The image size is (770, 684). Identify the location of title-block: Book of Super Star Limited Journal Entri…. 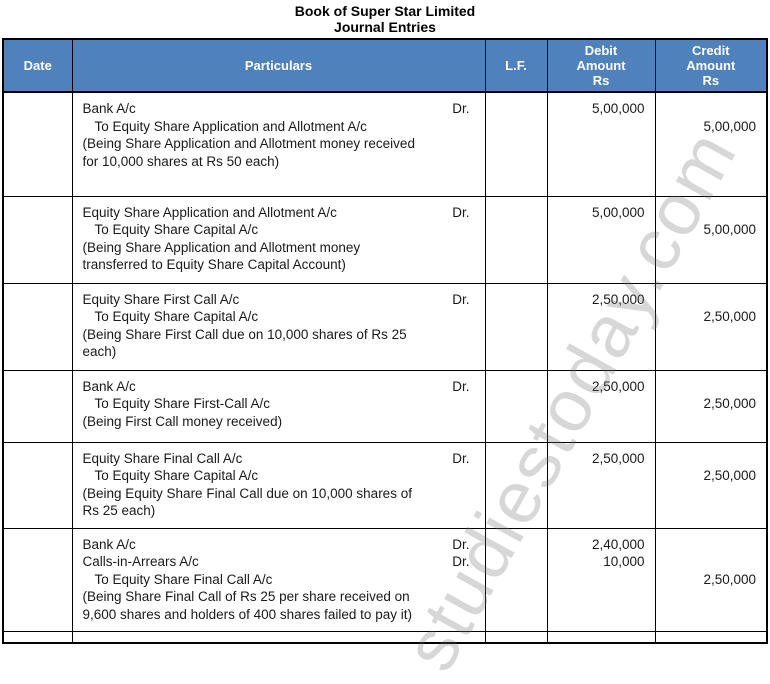
(385, 17).